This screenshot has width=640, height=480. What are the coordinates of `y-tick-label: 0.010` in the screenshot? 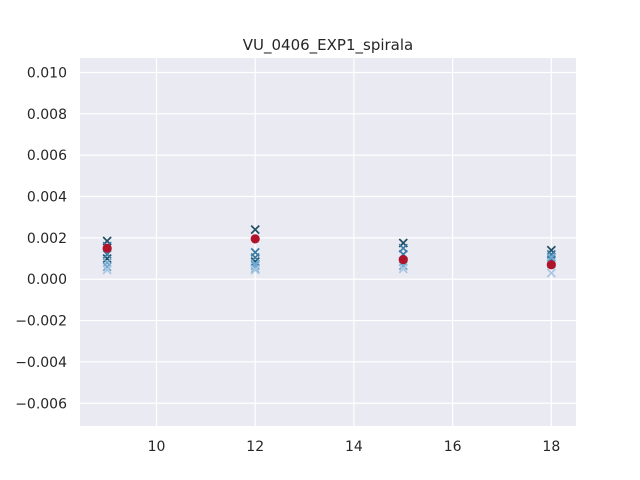 It's located at (47, 73).